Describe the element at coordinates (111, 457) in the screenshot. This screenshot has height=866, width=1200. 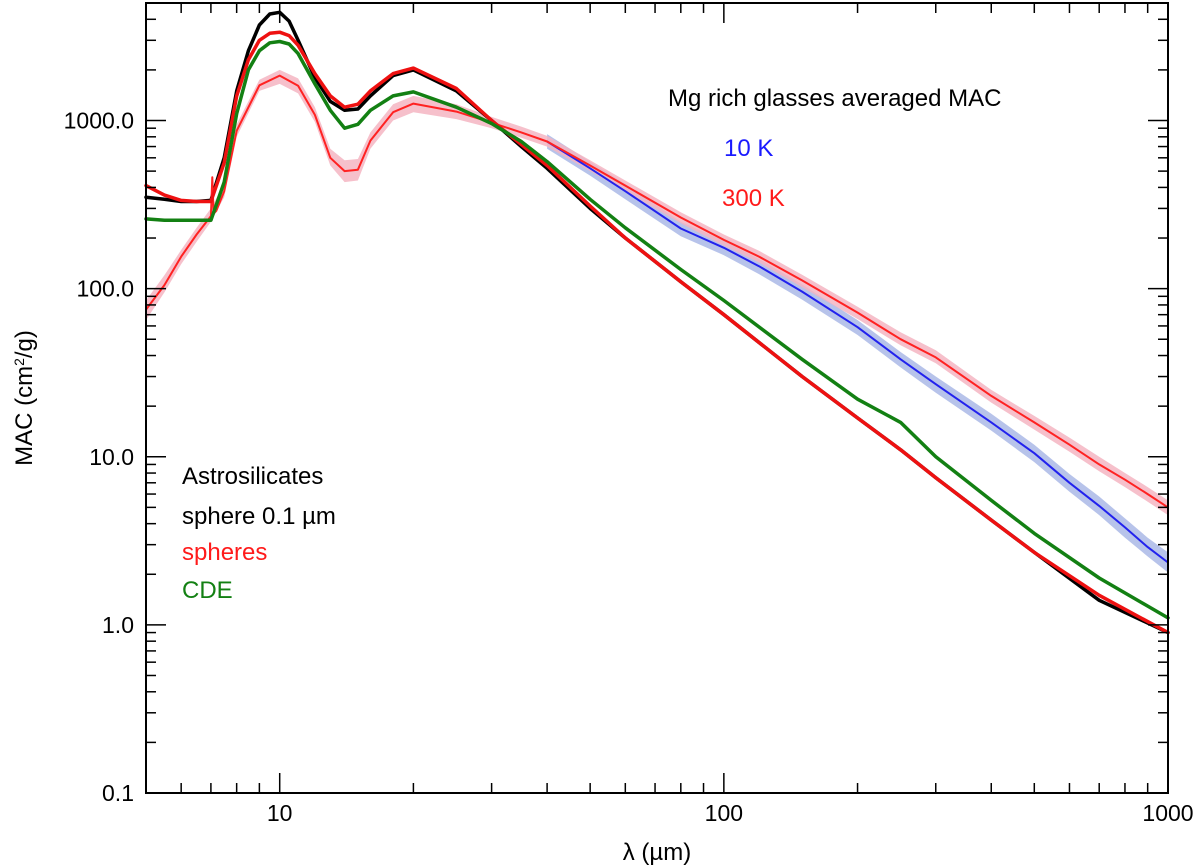
I see `y-tick-label: 10.0` at that location.